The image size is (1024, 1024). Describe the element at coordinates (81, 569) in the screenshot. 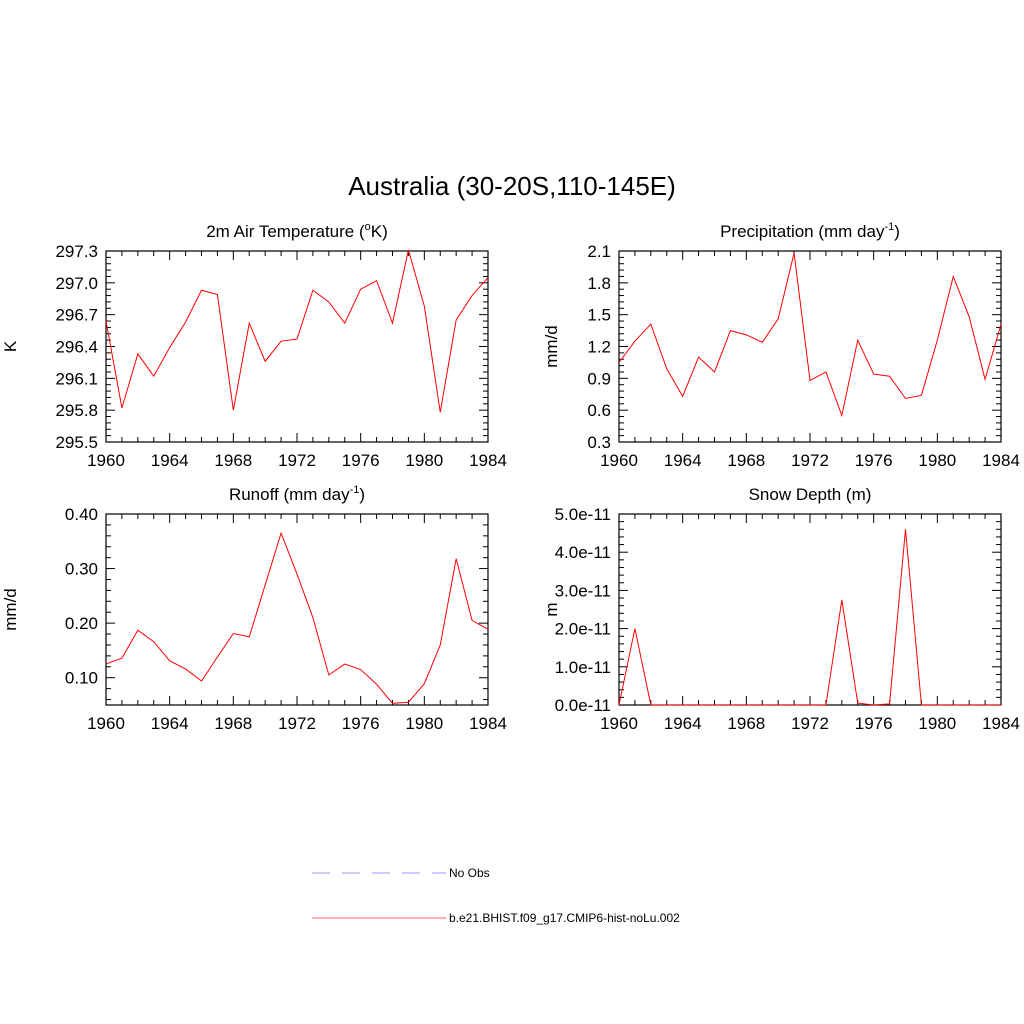

I see `y-tick-label: 0.30` at that location.